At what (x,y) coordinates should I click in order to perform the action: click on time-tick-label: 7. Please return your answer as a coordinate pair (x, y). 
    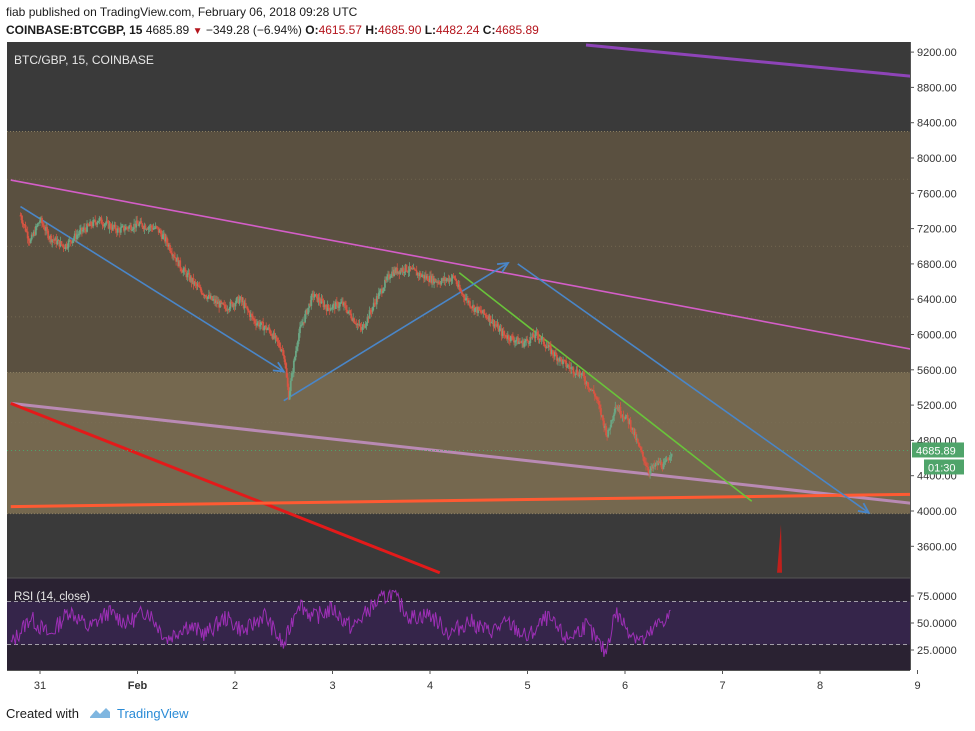
    Looking at the image, I should click on (722, 686).